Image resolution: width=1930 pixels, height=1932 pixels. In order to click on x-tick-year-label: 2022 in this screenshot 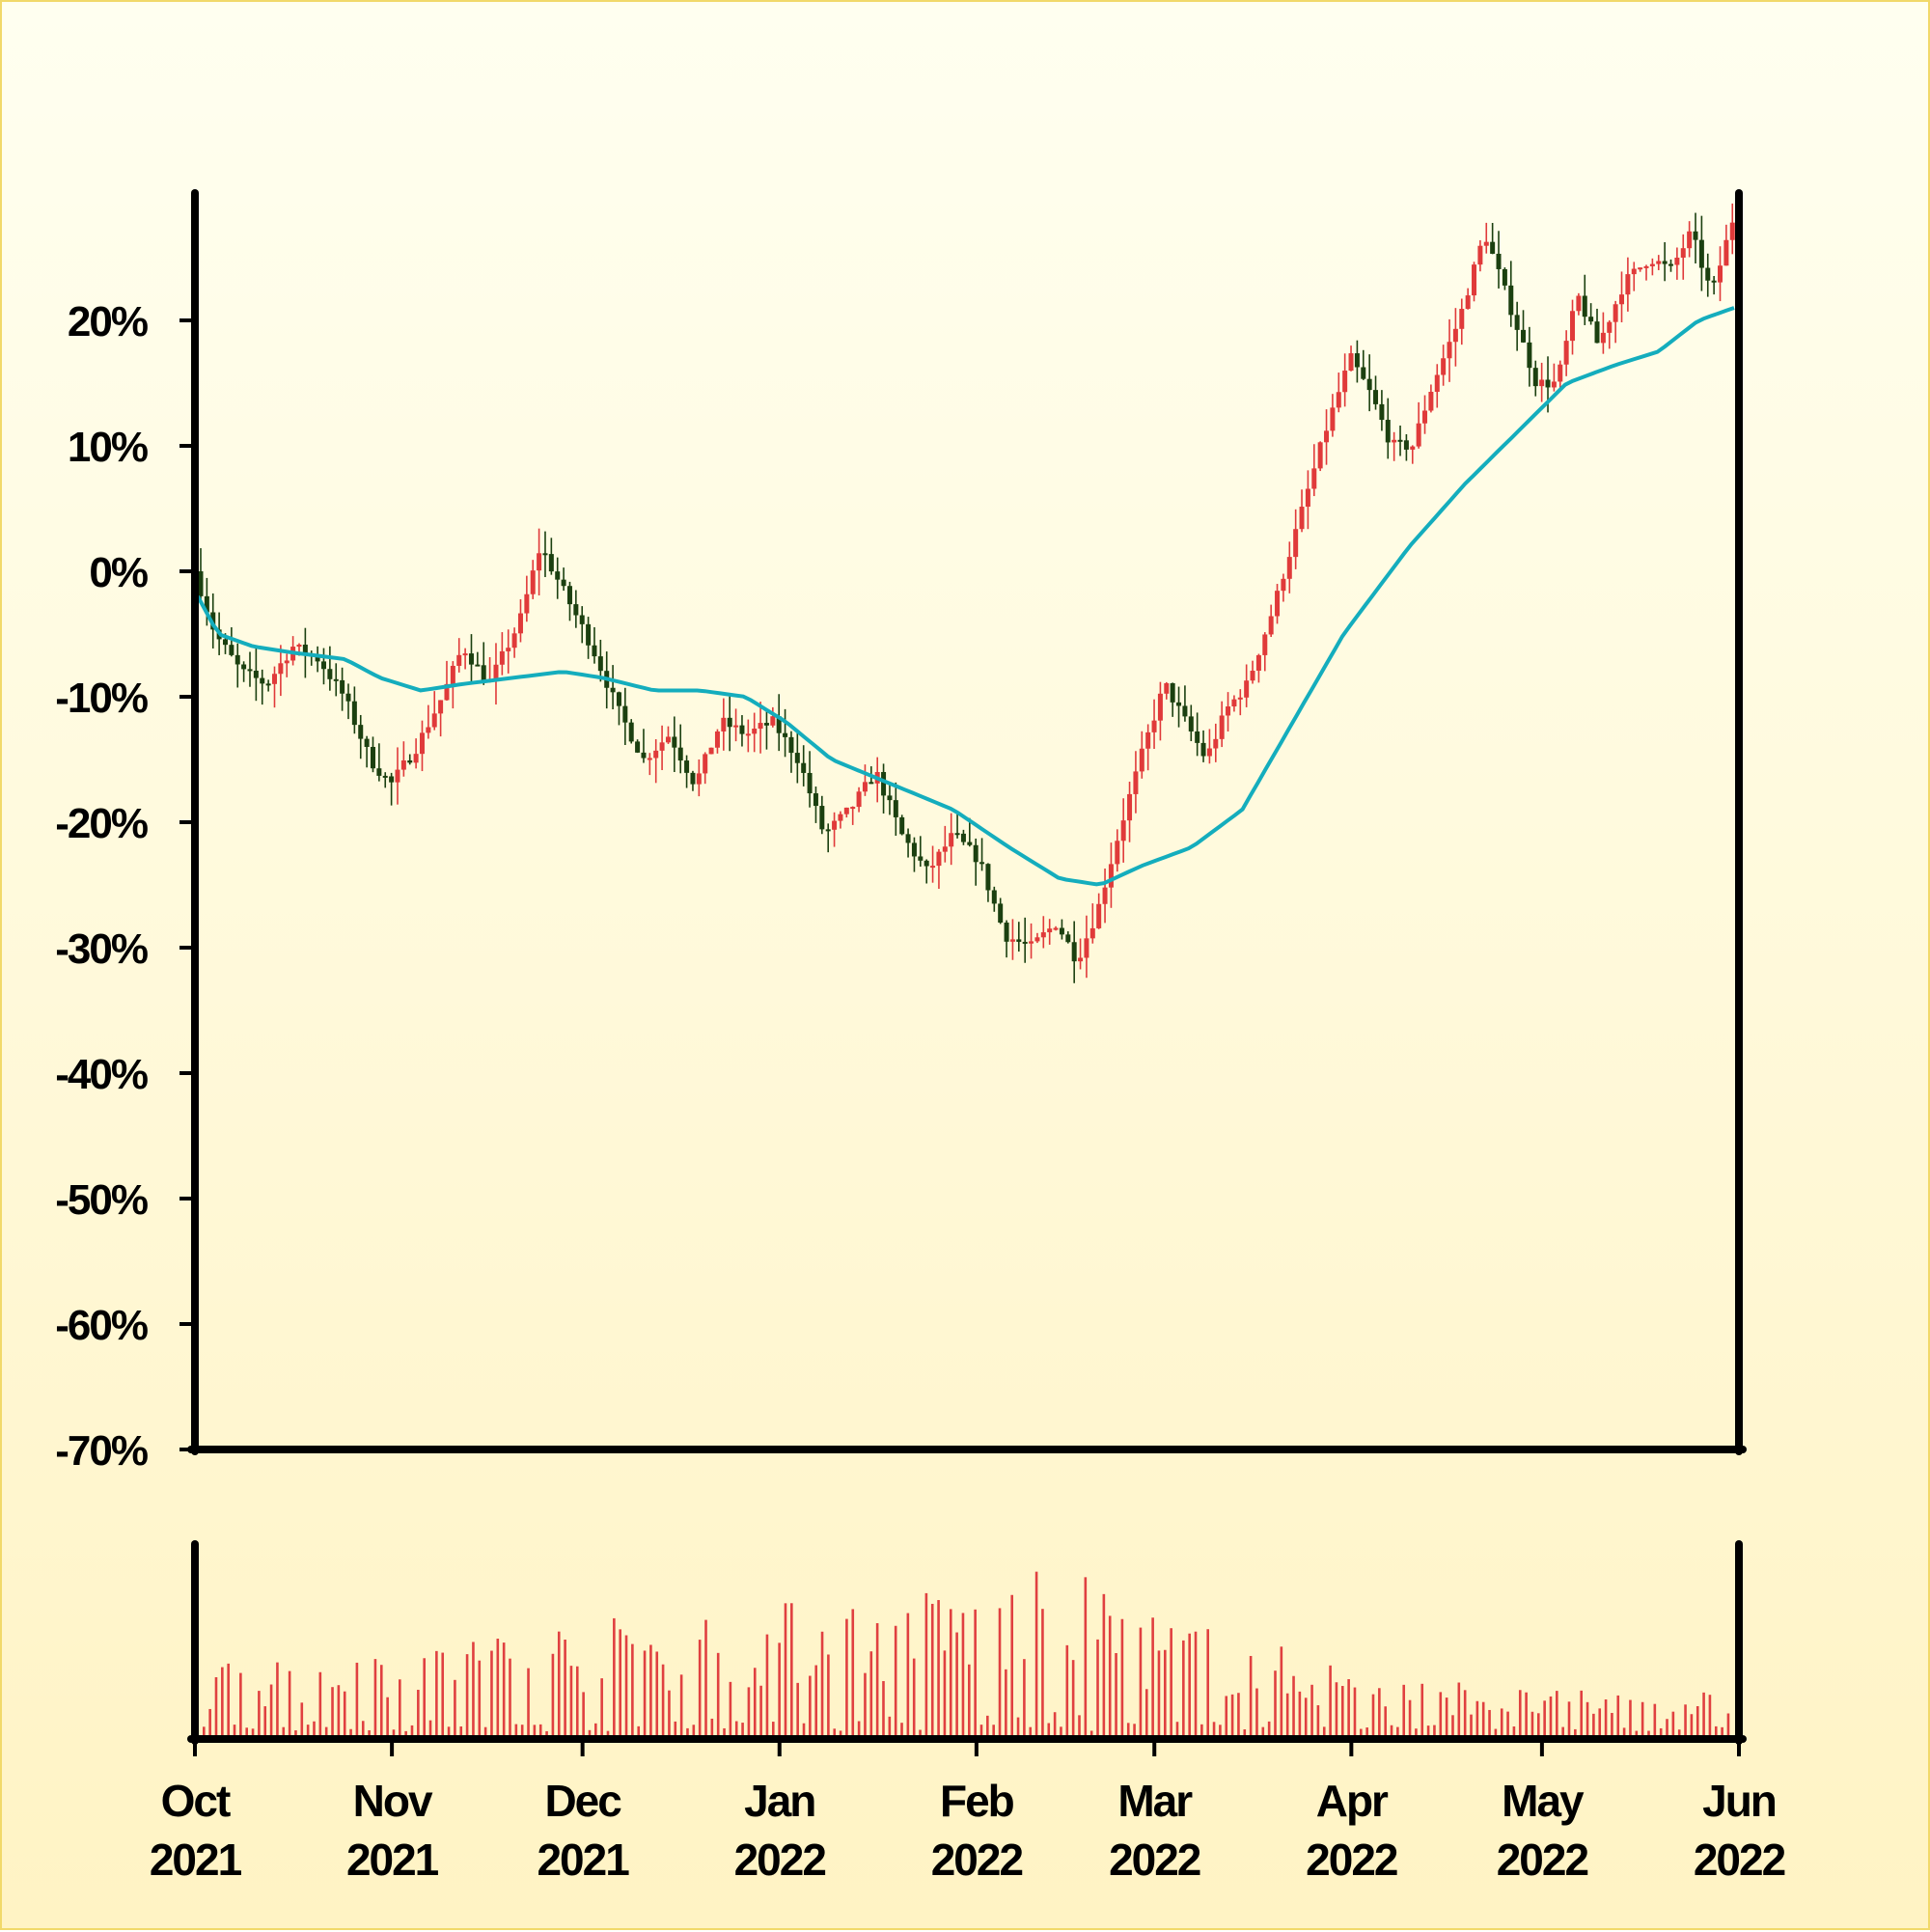, I will do `click(780, 1860)`.